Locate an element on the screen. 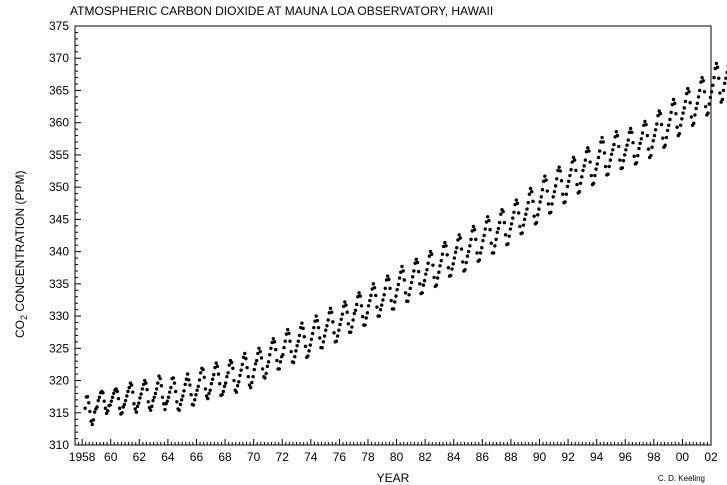  x-axis-label: YEAR is located at coordinates (393, 478).